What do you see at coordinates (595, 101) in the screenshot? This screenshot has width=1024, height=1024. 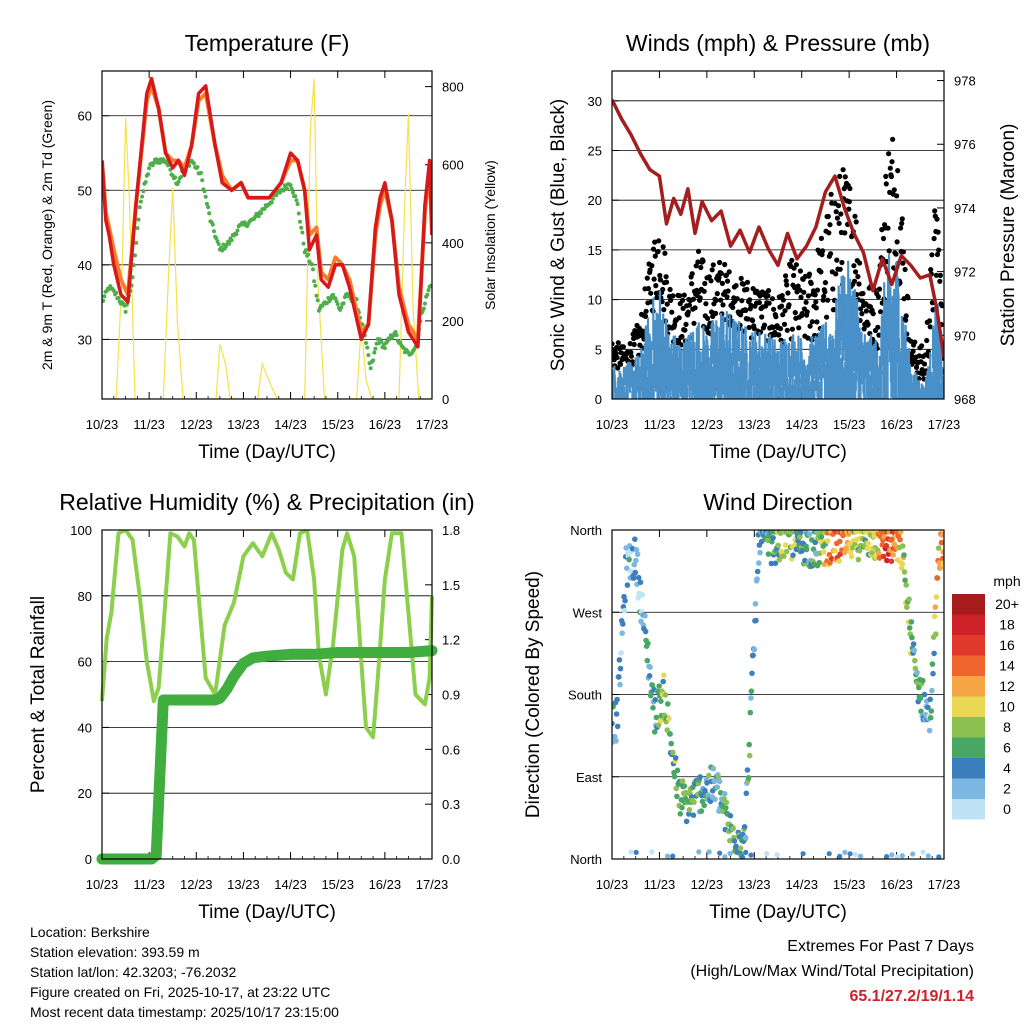 I see `y-tick-label: 30` at bounding box center [595, 101].